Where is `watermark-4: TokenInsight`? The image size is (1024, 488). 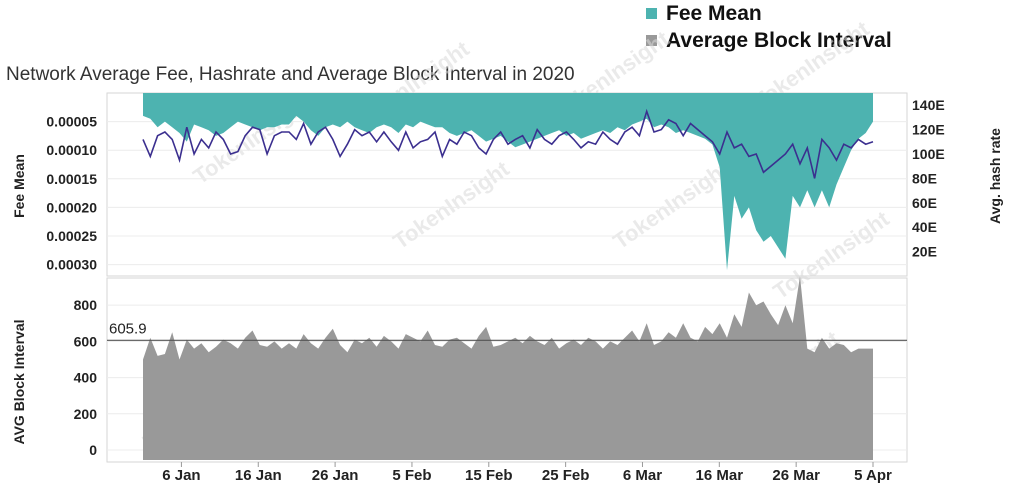 watermark-4: TokenInsight is located at coordinates (452, 205).